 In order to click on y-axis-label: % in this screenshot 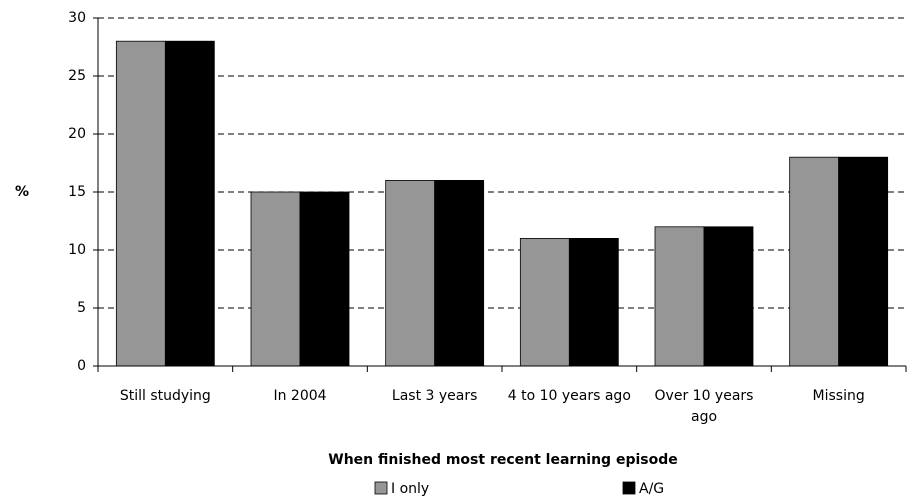, I will do `click(22, 192)`.